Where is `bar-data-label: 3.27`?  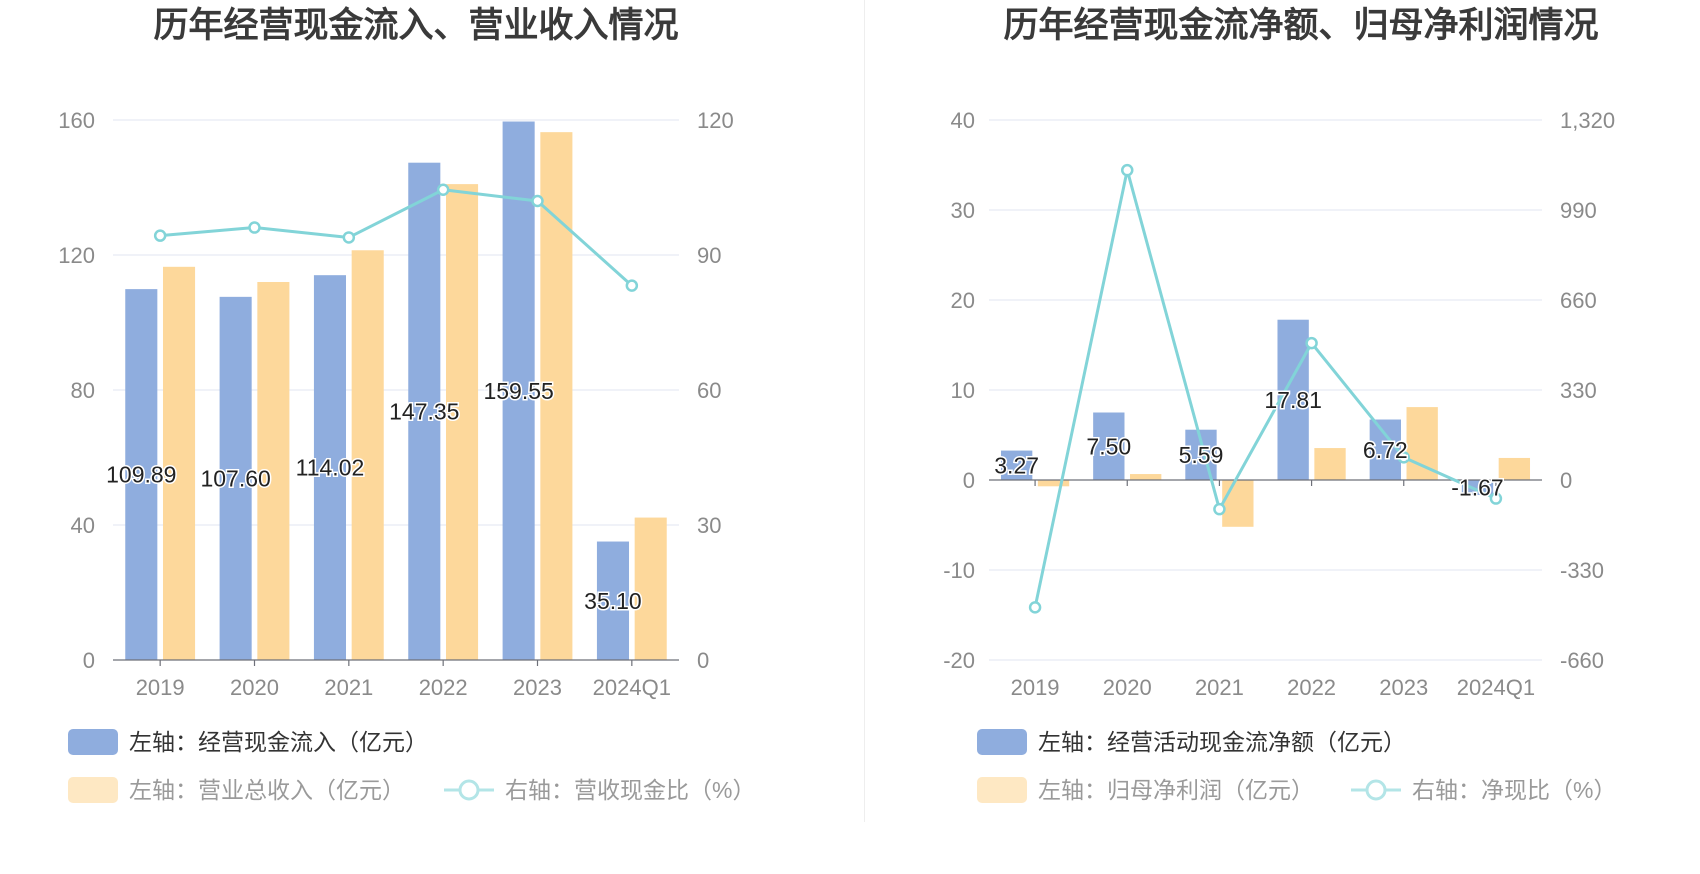
bar-data-label: 3.27 is located at coordinates (1016, 465).